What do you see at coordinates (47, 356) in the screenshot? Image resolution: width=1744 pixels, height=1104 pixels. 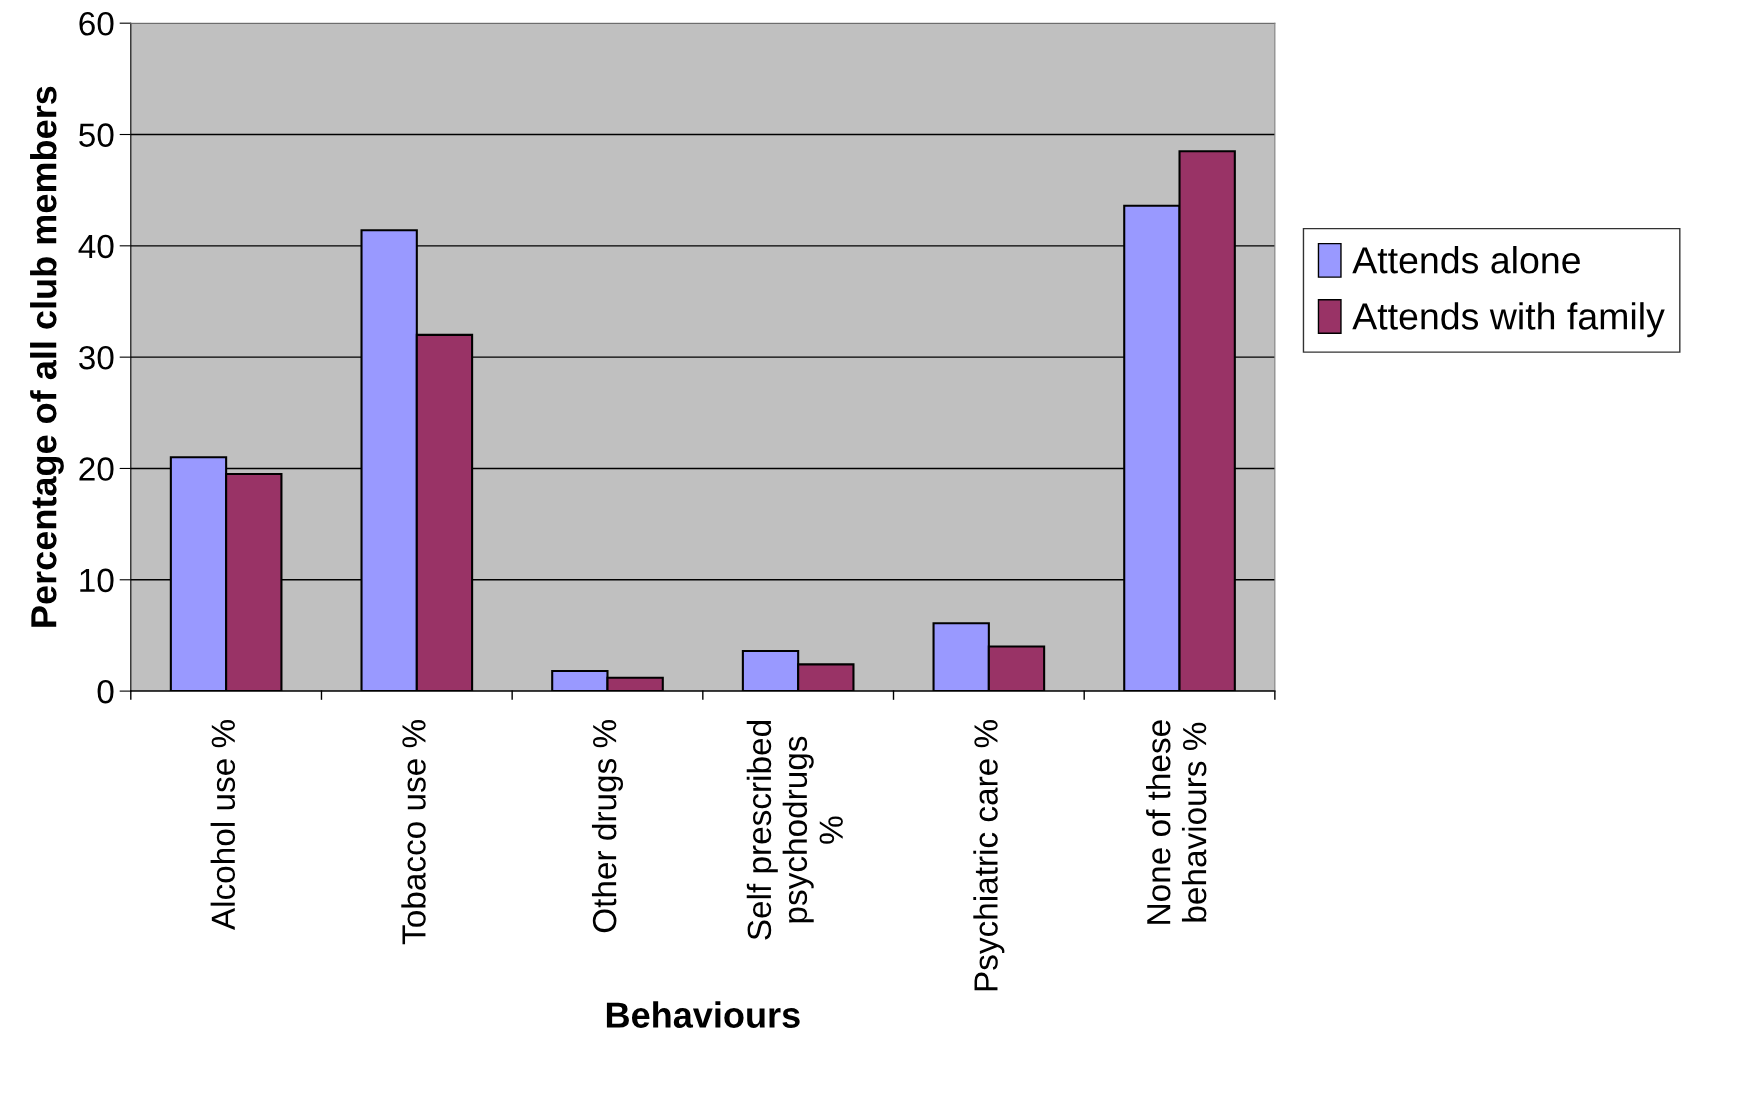 I see `y-axis-title: Percentage of all club members` at bounding box center [47, 356].